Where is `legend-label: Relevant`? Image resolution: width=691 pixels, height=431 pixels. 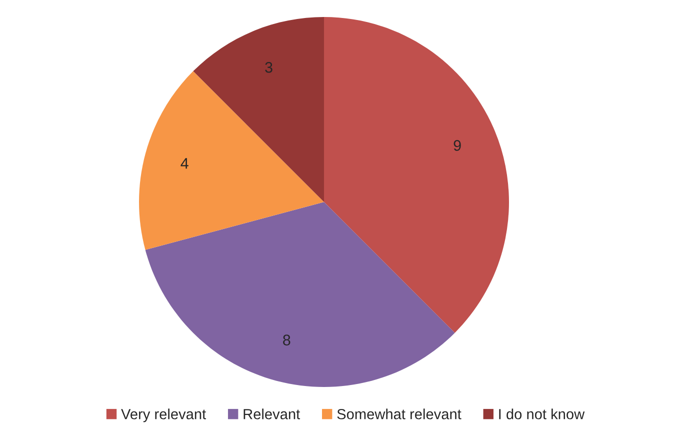 legend-label: Relevant is located at coordinates (272, 414).